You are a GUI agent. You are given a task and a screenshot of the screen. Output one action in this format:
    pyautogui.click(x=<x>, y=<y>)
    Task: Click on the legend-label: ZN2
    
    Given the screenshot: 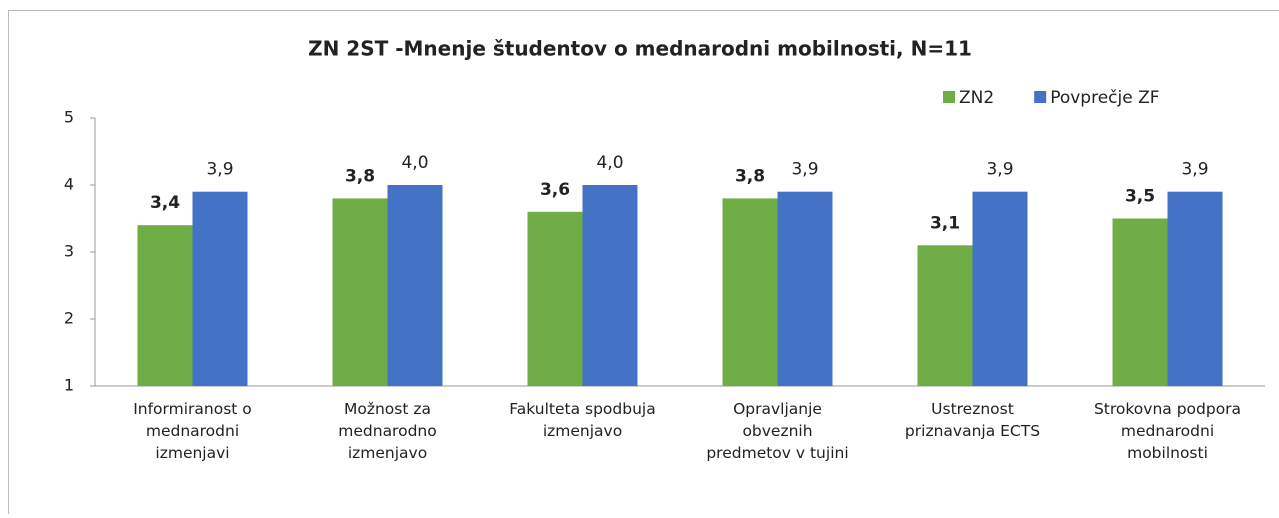 What is the action you would take?
    pyautogui.click(x=976, y=98)
    